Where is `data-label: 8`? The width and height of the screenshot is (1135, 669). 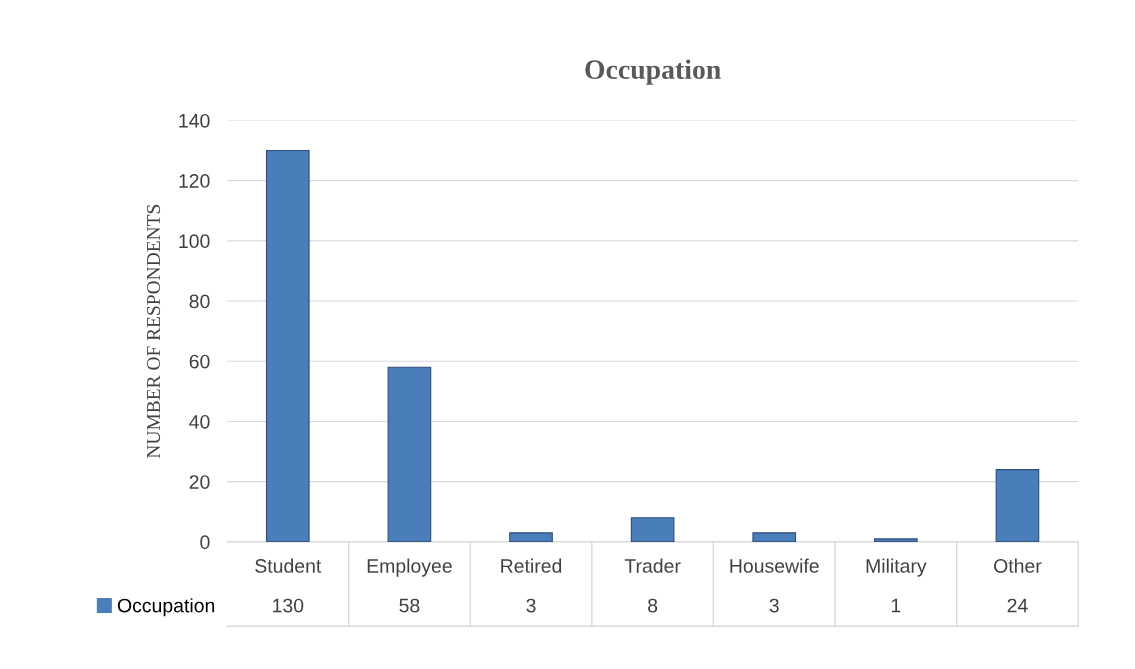
data-label: 8 is located at coordinates (653, 605).